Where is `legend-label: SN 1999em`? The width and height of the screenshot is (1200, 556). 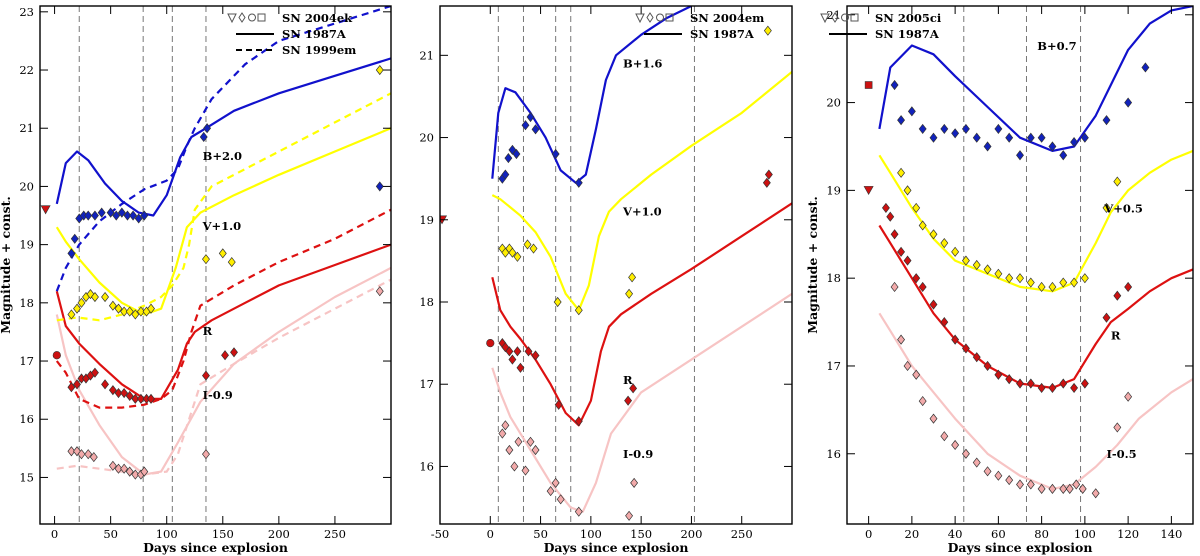
legend-label: SN 1999em is located at coordinates (319, 50).